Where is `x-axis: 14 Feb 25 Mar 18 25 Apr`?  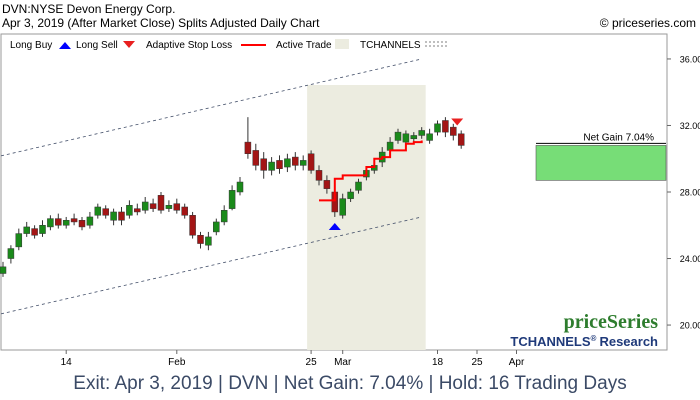
x-axis: 14 Feb 25 Mar 18 25 Apr is located at coordinates (293, 359).